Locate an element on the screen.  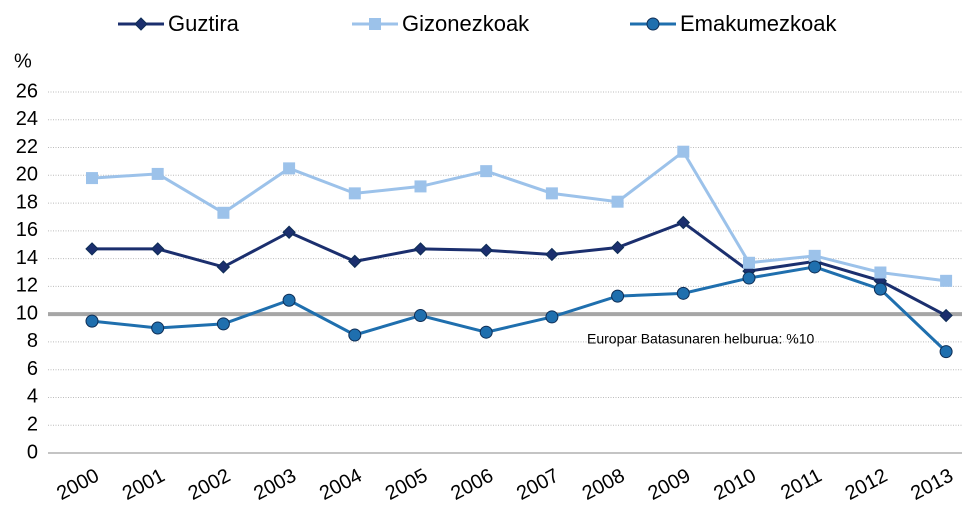
legend-item: Emakumezkoak is located at coordinates (734, 23).